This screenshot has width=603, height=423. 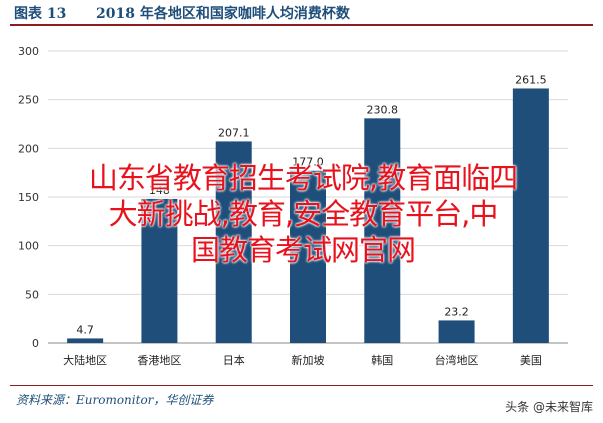 I want to click on x-tick-label-3: 新加坡, so click(x=308, y=360).